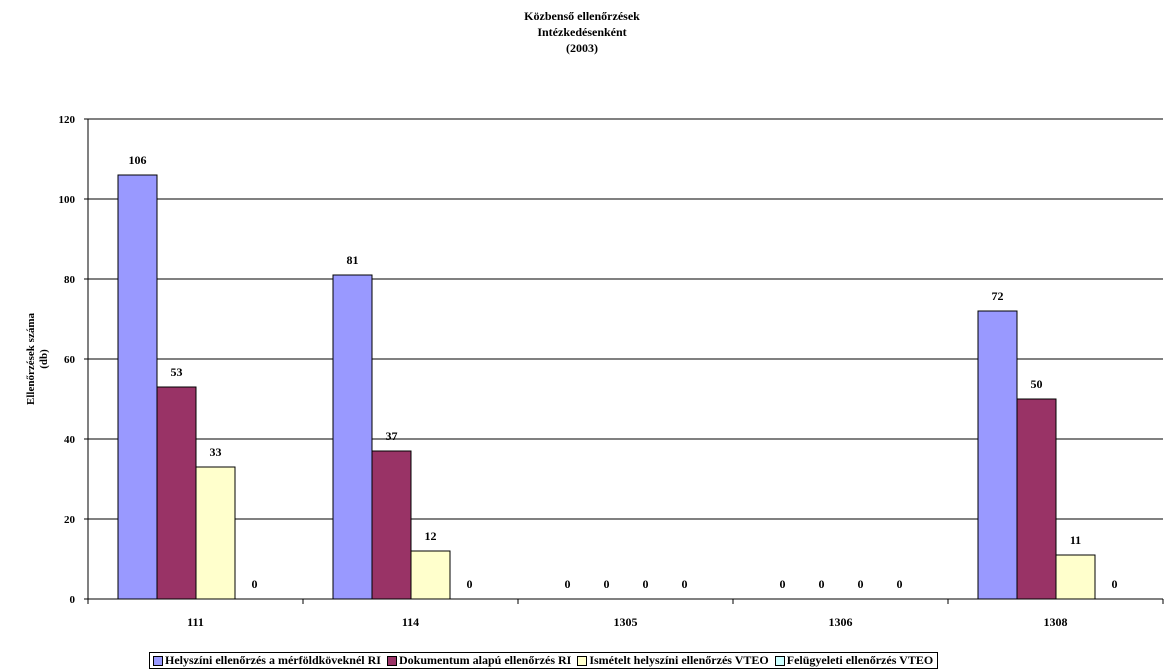 The height and width of the screenshot is (671, 1164). What do you see at coordinates (195, 622) in the screenshot?
I see `x-tick-label: 111` at bounding box center [195, 622].